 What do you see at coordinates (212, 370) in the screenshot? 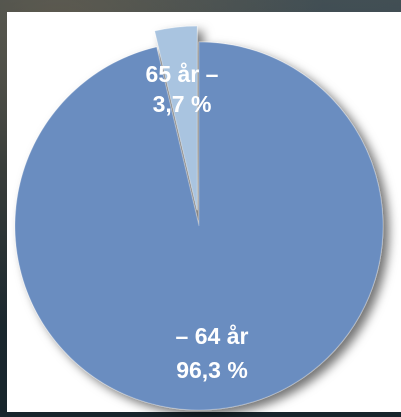
I see `slice-label-under-64-line2: 96,3 %` at bounding box center [212, 370].